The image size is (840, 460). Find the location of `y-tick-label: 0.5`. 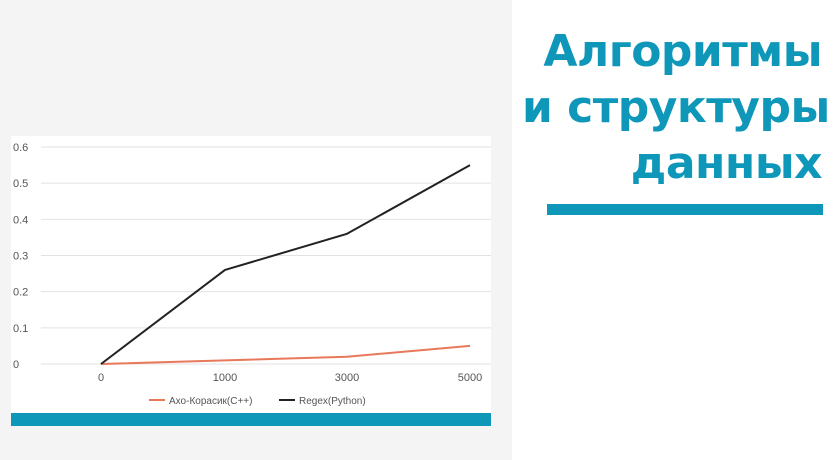

y-tick-label: 0.5 is located at coordinates (20, 184).